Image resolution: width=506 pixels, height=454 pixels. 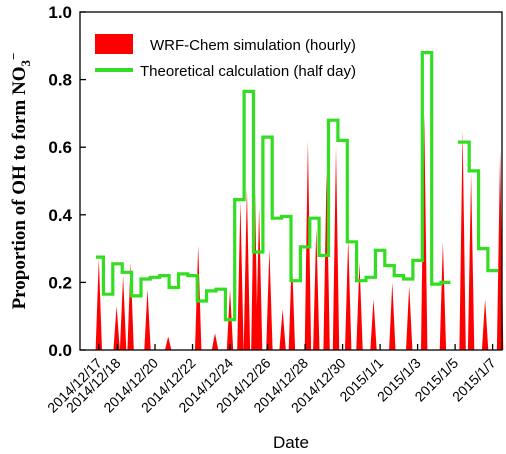 I want to click on legend-swatch-wrf-chem, so click(x=114, y=44).